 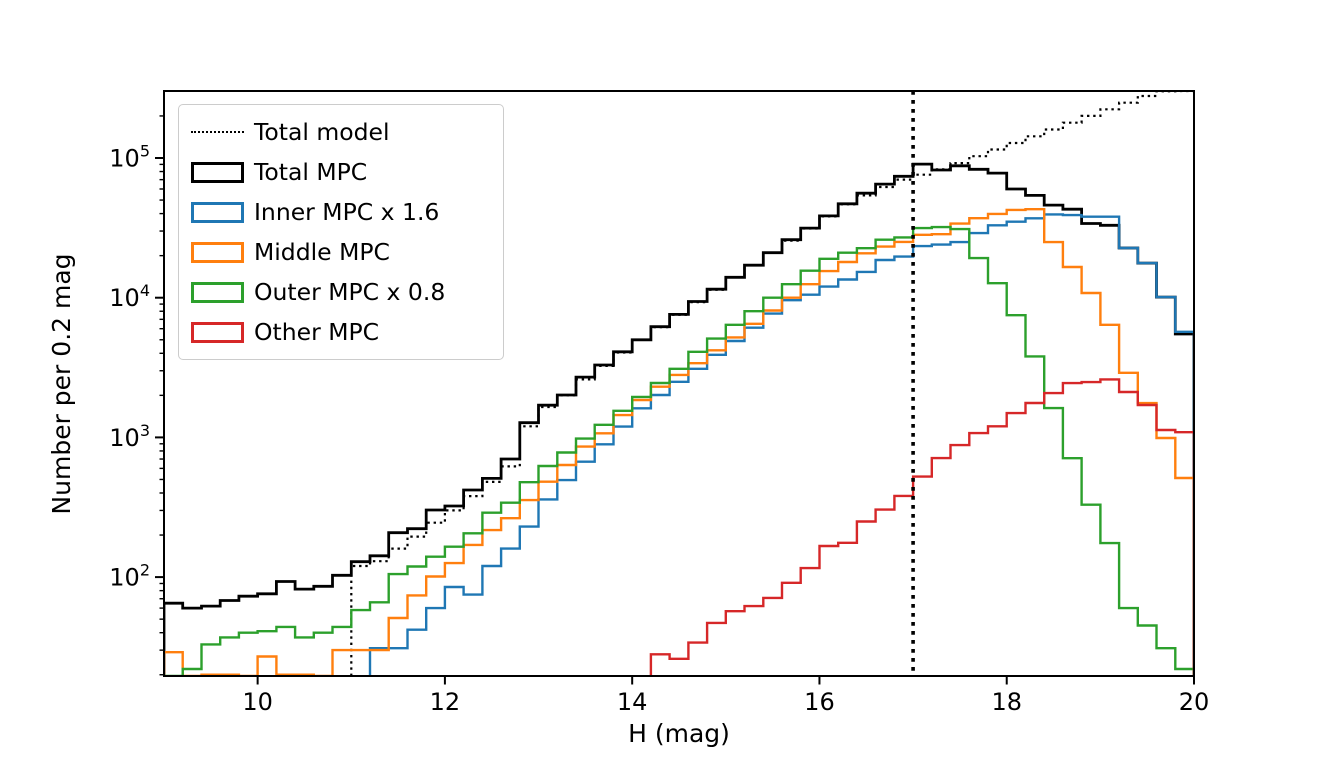 What do you see at coordinates (679, 733) in the screenshot?
I see `x-axis-label: H (mag)` at bounding box center [679, 733].